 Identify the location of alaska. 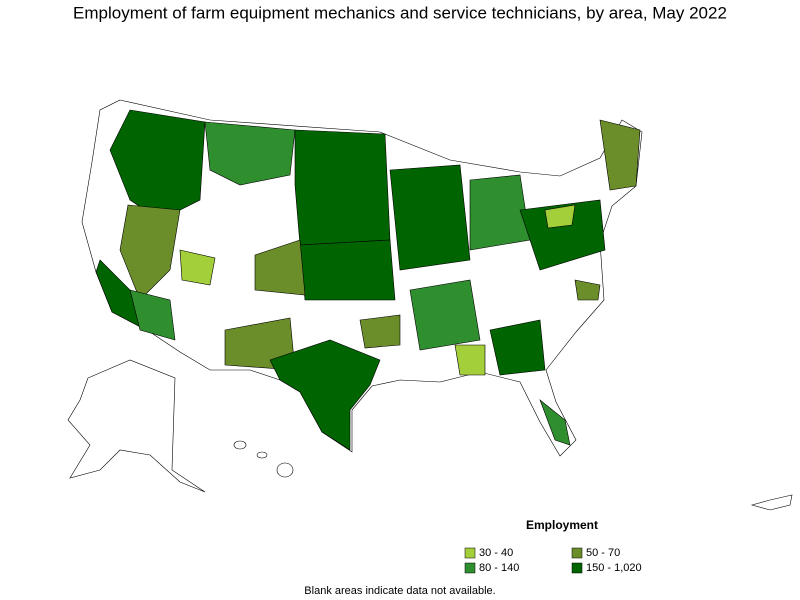
(136, 426).